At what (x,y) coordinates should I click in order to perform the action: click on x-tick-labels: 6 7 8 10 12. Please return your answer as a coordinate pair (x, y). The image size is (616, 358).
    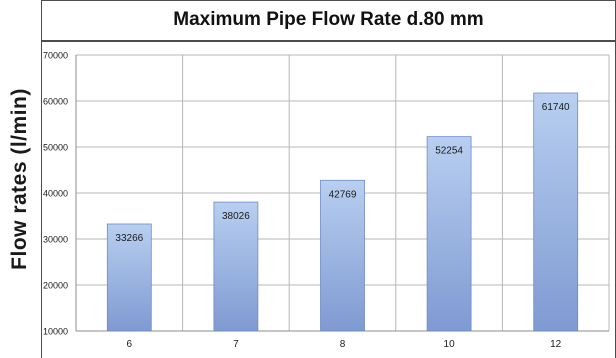
    Looking at the image, I should click on (344, 344).